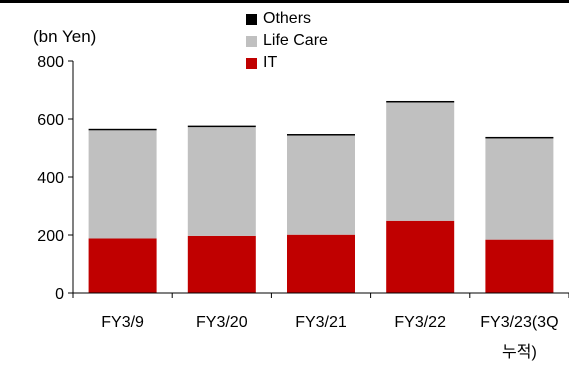  Describe the element at coordinates (321, 322) in the screenshot. I see `x-category-label-2-0: FY3/21` at that location.